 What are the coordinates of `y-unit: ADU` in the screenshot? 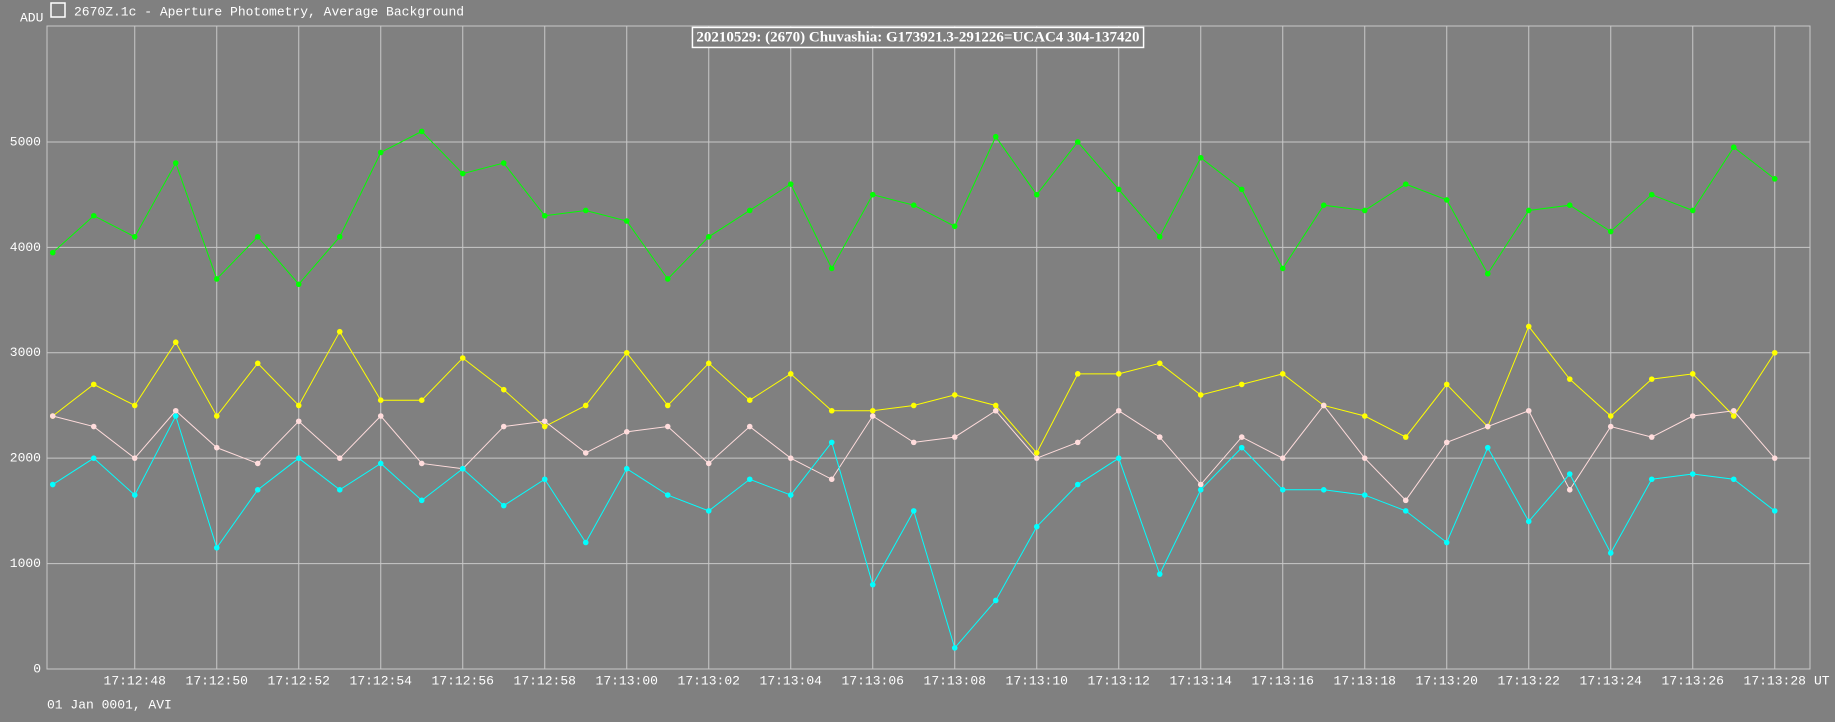 It's located at (31, 17).